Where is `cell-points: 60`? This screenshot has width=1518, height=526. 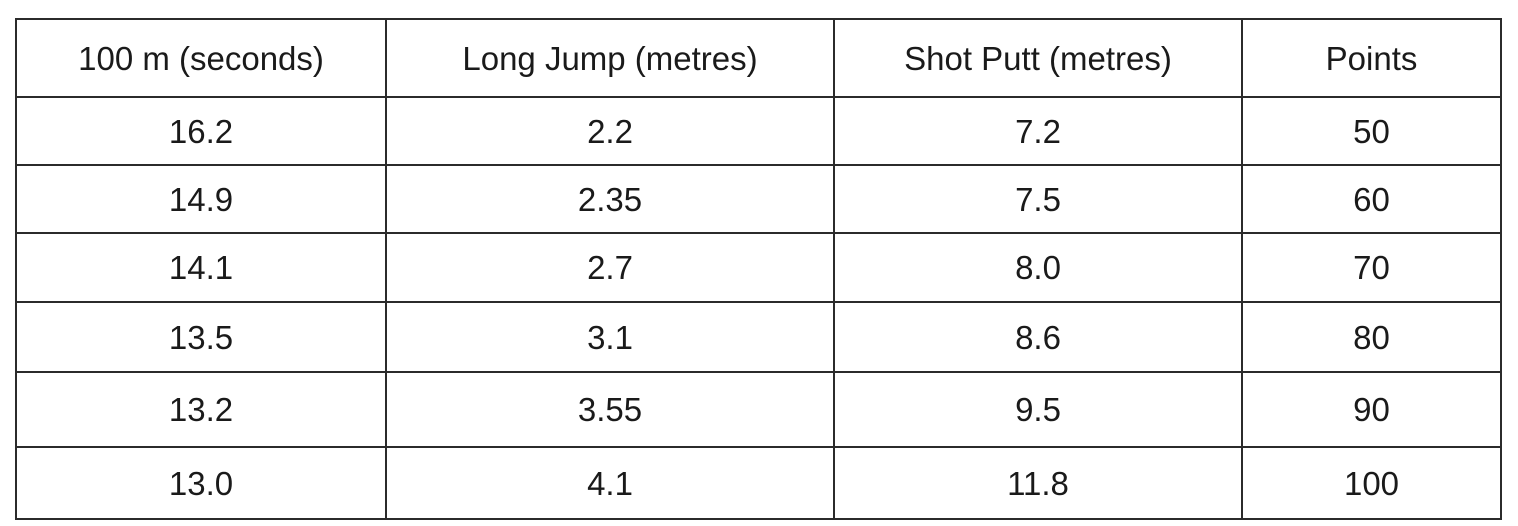
cell-points: 60 is located at coordinates (1371, 199).